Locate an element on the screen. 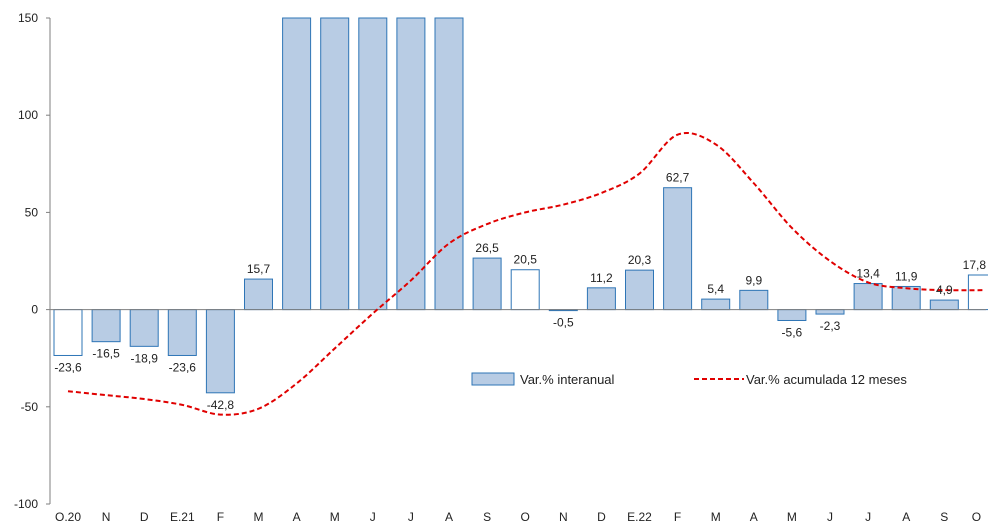 The height and width of the screenshot is (525, 988). y-tick-label: 0 is located at coordinates (34, 310).